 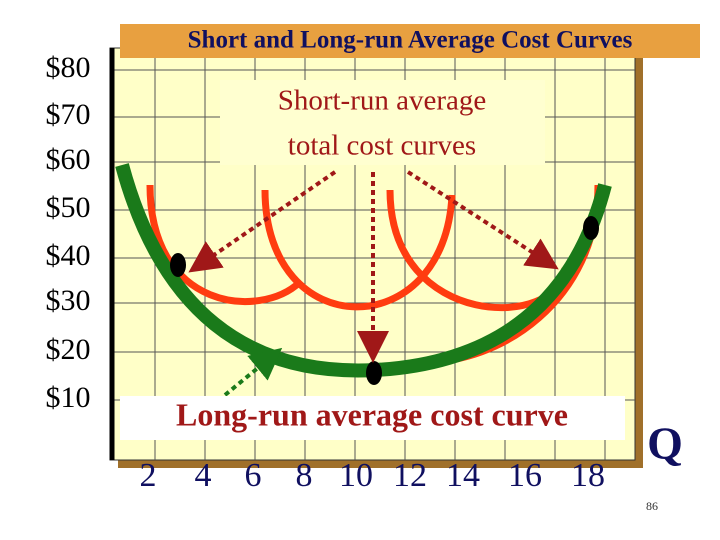 What do you see at coordinates (588, 475) in the screenshot?
I see `x-tick-label: 18` at bounding box center [588, 475].